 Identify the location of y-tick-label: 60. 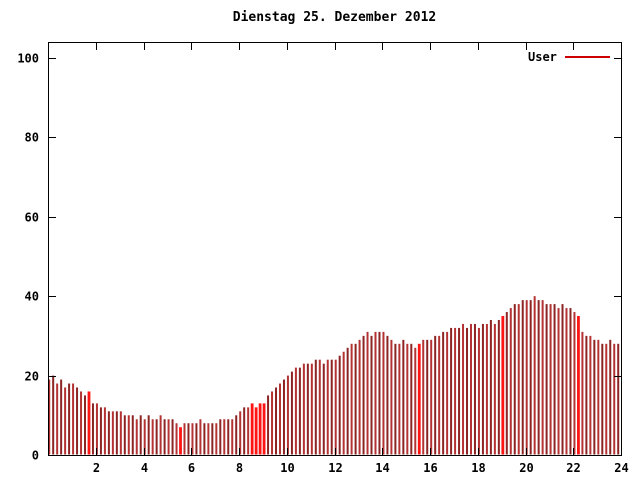
(32, 218).